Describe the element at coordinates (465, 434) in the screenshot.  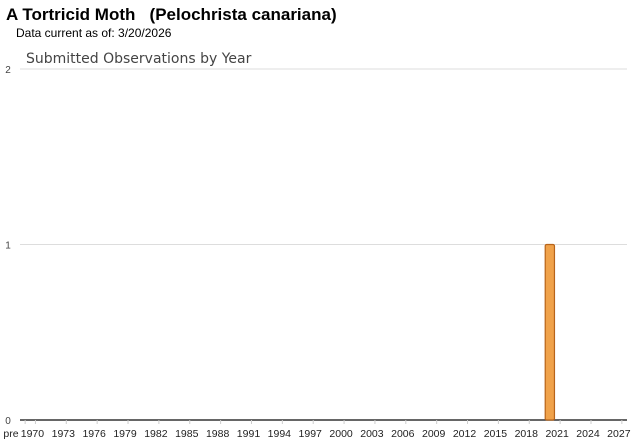
I see `x-tick-label: 2012` at that location.